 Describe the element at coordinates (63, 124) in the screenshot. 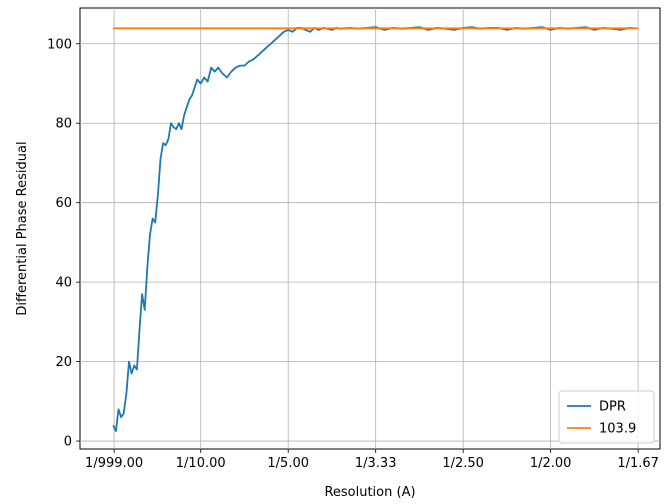

I see `y-tick-label: 80` at that location.